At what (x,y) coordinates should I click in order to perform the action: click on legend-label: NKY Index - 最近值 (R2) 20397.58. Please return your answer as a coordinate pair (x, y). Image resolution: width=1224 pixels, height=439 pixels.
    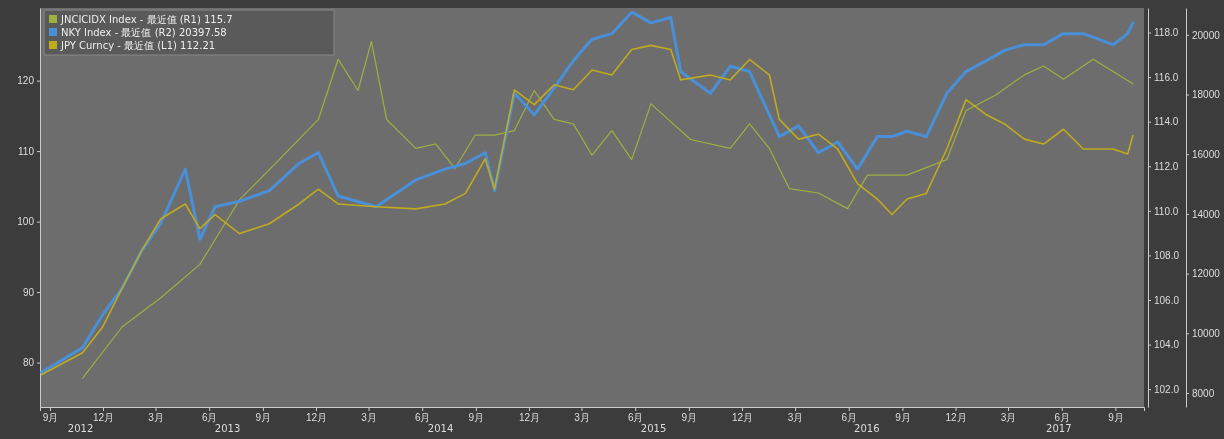
    Looking at the image, I should click on (144, 32).